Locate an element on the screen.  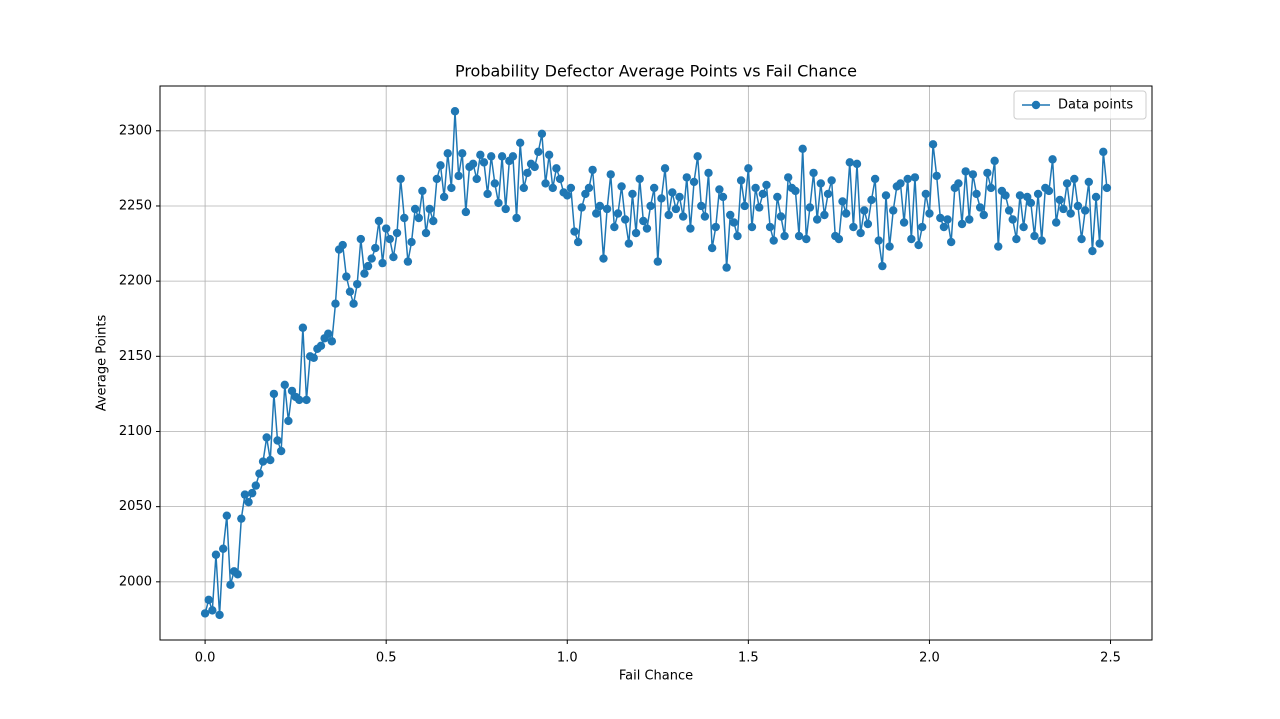
x-tick-label: 1.0 is located at coordinates (567, 658).